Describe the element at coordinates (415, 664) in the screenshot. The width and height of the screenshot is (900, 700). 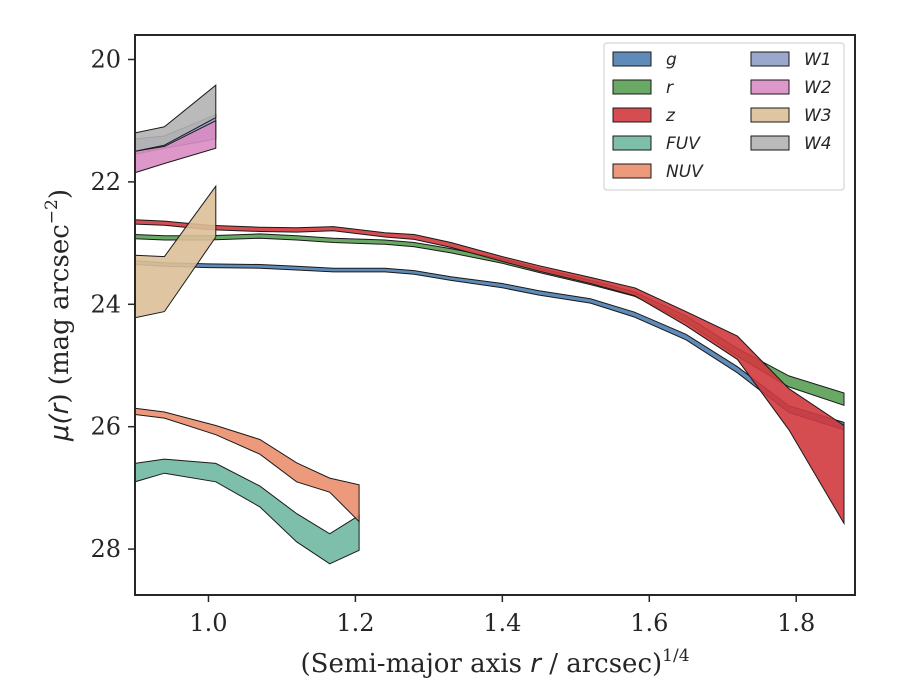
I see `x-axis-label-part: (Semi-major axis` at that location.